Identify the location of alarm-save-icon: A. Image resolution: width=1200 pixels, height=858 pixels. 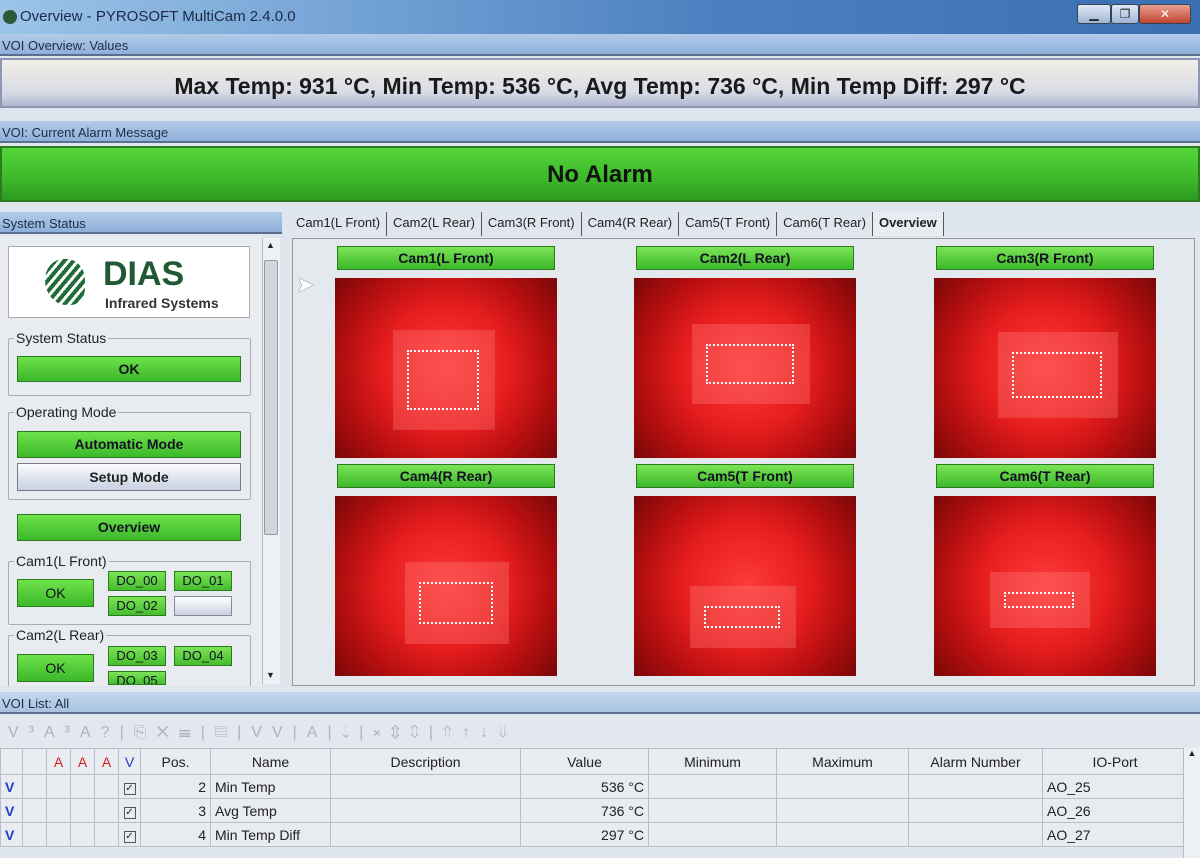
(58, 761).